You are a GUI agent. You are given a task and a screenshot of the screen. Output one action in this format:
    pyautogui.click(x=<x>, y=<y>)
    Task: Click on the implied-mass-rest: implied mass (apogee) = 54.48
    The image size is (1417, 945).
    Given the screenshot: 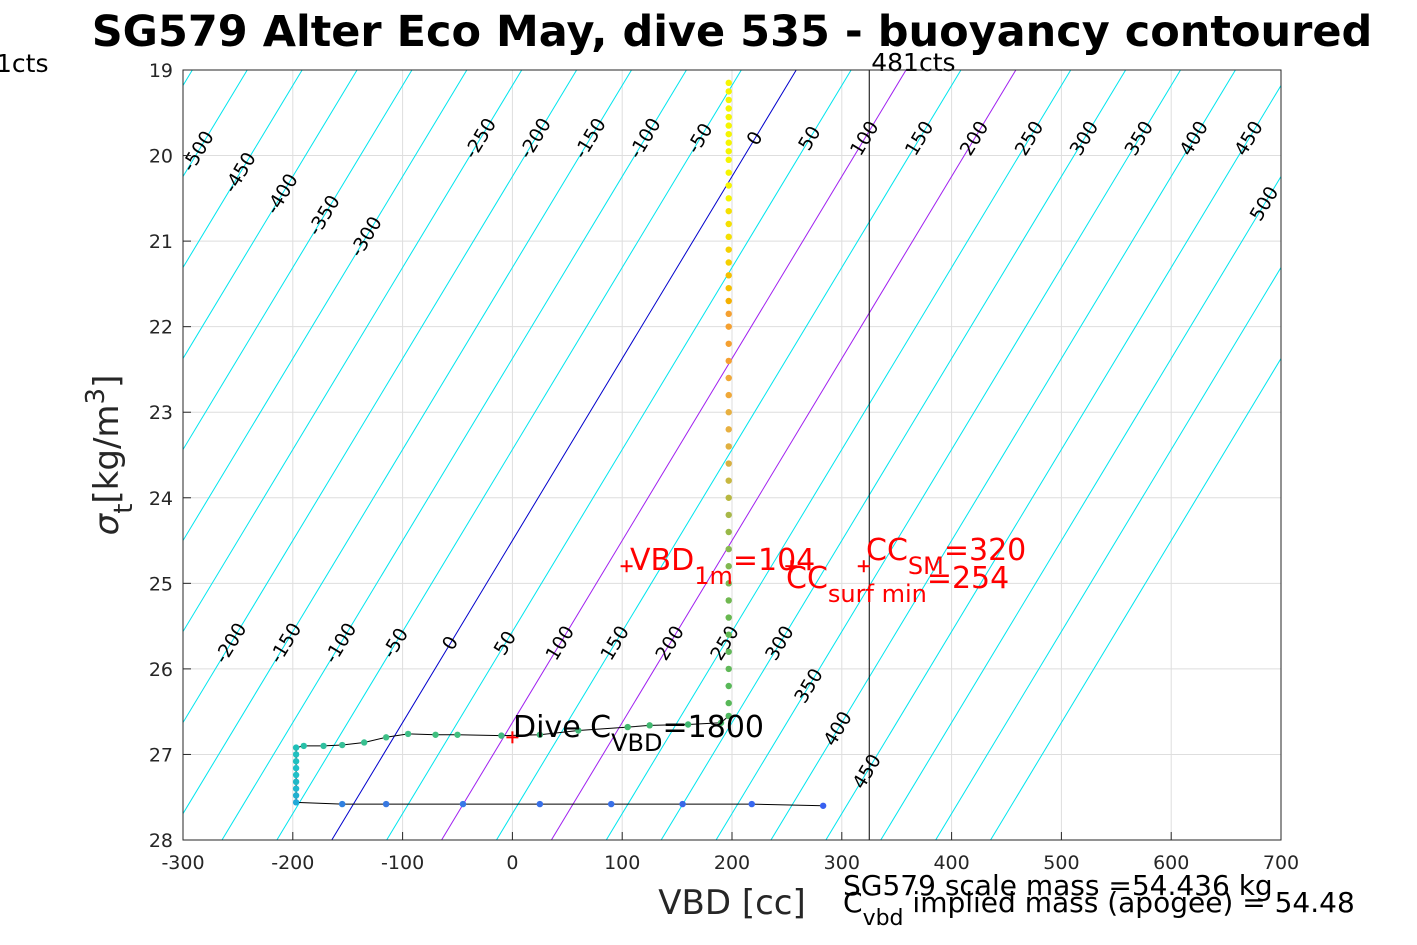 What is the action you would take?
    pyautogui.click(x=1129, y=902)
    